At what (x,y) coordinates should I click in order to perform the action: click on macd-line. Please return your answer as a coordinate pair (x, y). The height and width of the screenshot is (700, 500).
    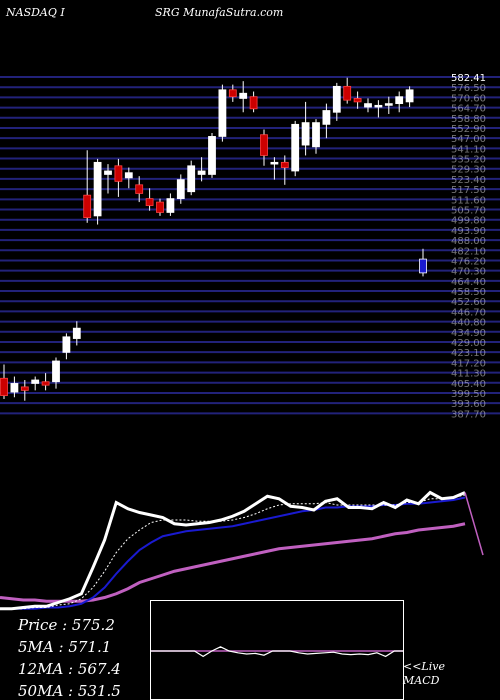
    Looking at the image, I should click on (277, 652).